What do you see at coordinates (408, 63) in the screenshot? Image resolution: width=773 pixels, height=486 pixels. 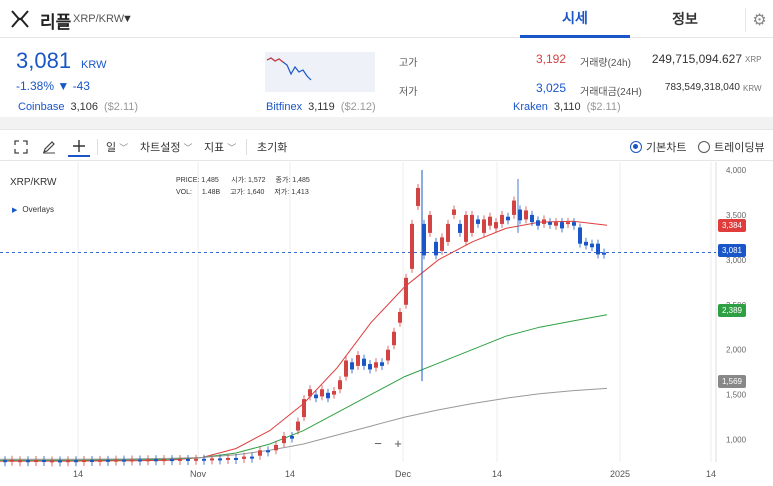 I see `high-label: 고가` at bounding box center [408, 63].